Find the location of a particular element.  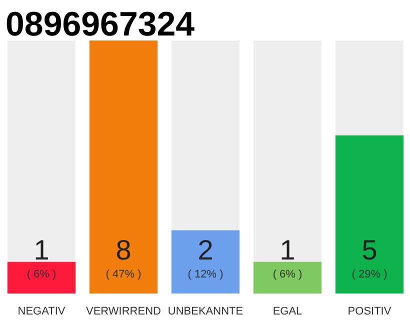

data-label: 5 is located at coordinates (370, 250).